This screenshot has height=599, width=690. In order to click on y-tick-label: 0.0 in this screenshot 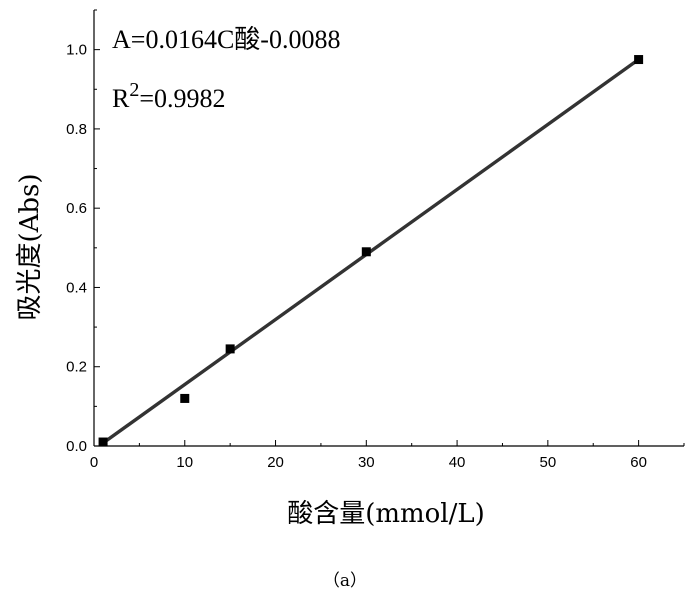, I will do `click(76, 446)`.